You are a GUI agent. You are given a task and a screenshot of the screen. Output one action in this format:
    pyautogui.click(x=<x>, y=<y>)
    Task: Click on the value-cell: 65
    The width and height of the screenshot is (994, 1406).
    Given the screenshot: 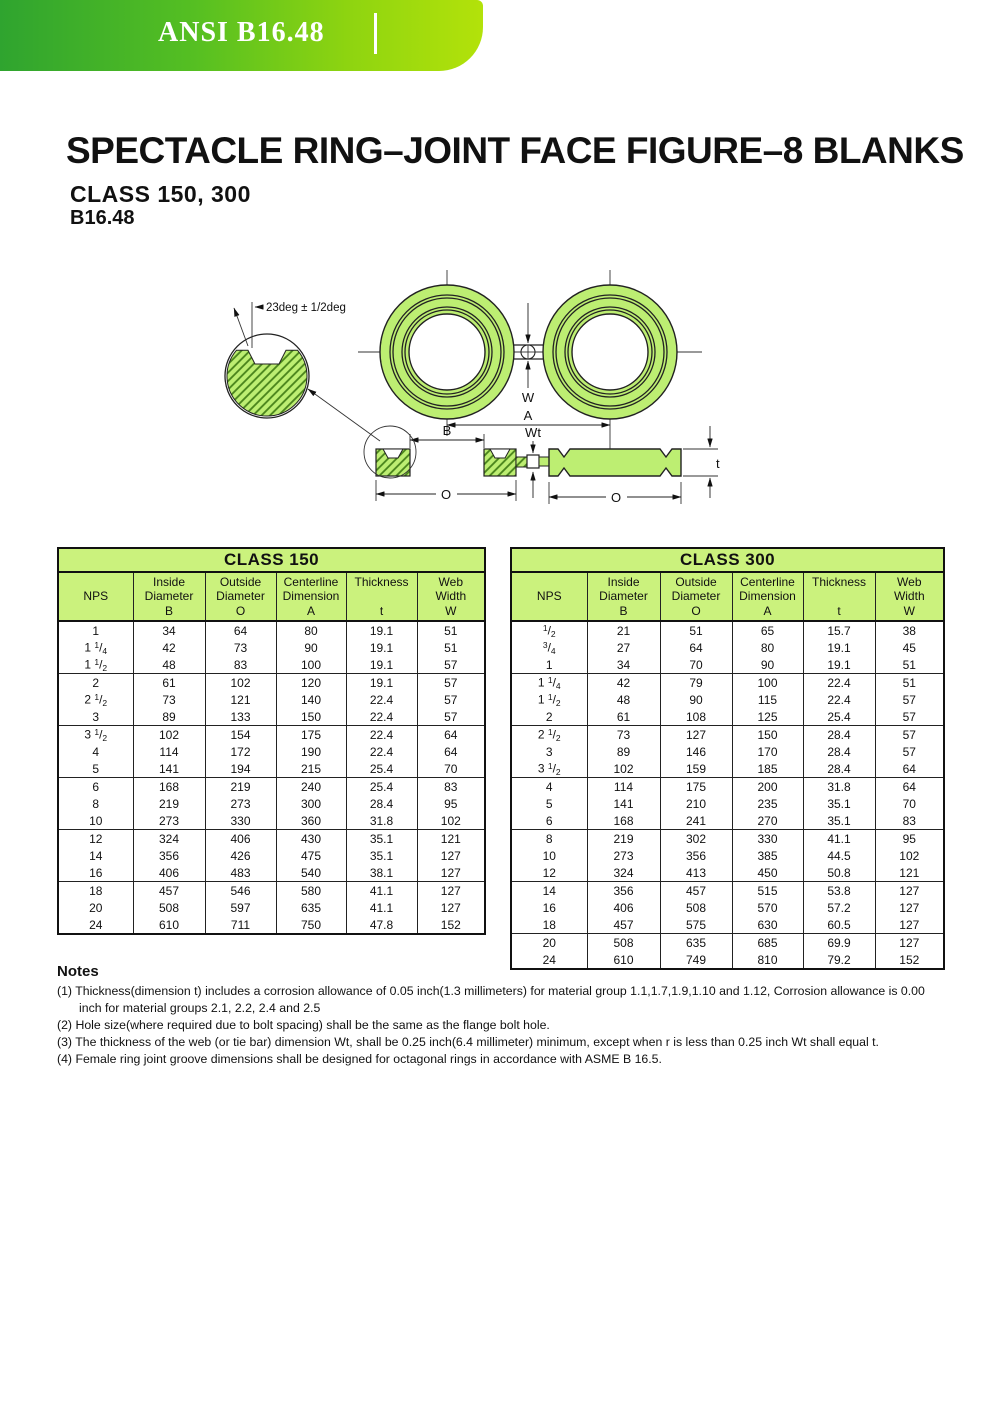 What is the action you would take?
    pyautogui.click(x=767, y=630)
    